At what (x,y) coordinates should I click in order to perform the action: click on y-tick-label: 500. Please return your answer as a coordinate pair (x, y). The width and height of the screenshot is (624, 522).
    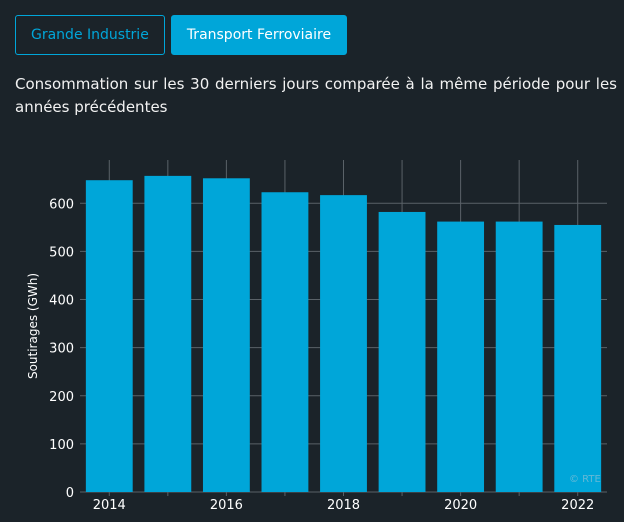
    Looking at the image, I should click on (61, 252).